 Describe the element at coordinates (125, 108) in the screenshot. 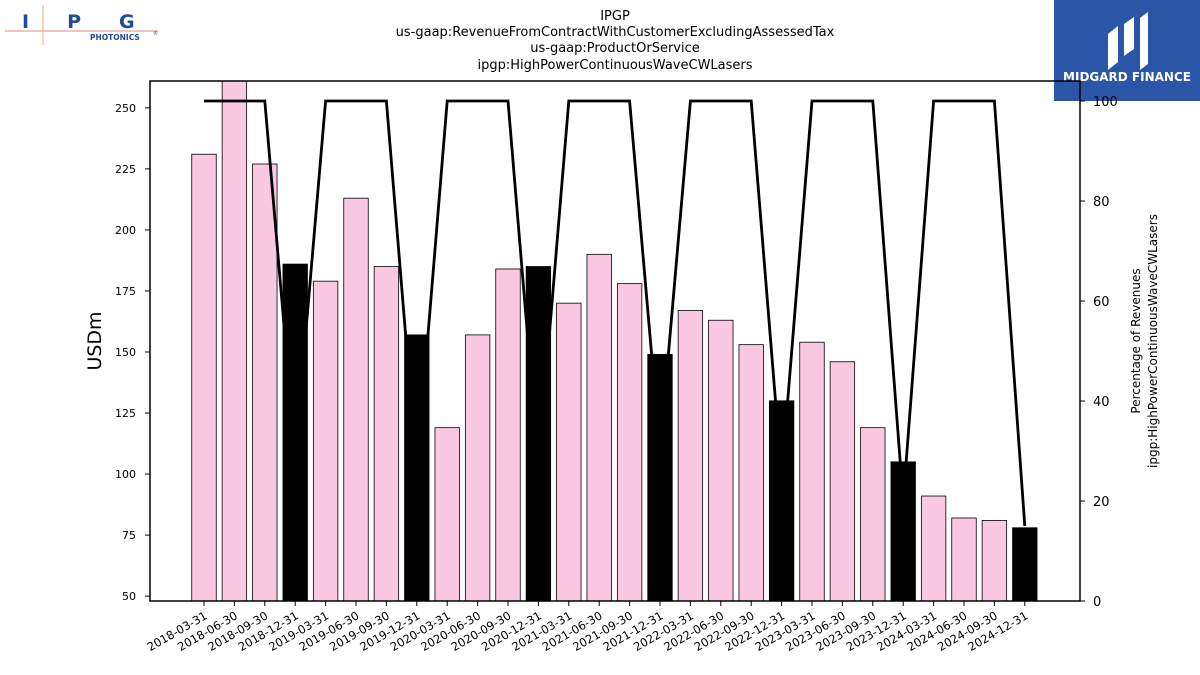

I see `y-tick-label: 250` at that location.